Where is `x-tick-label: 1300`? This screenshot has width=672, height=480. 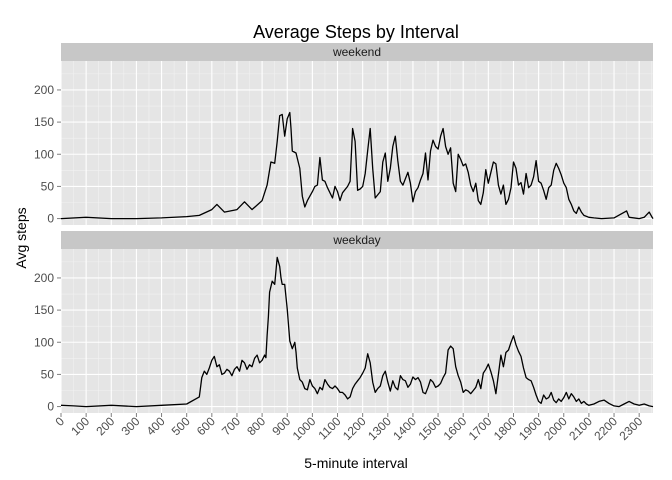
x-tick-label: 1300 is located at coordinates (379, 428).